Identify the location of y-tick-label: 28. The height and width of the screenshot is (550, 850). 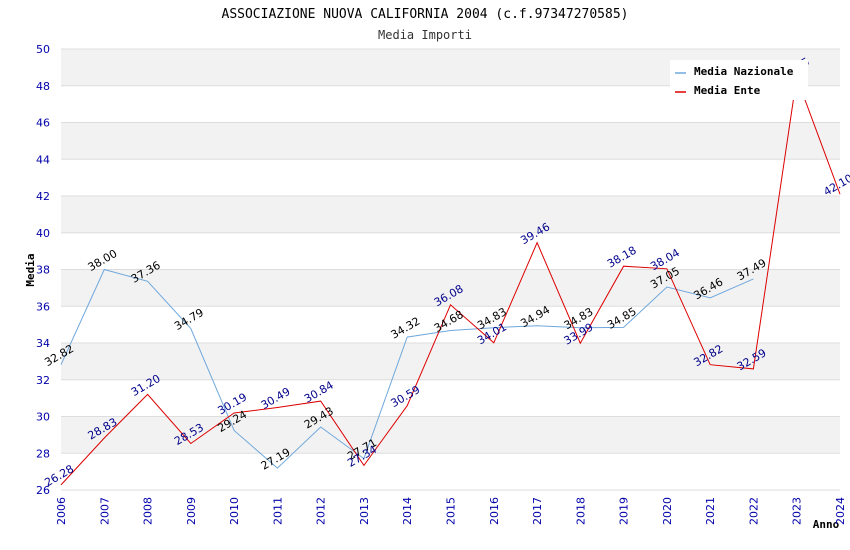
(43, 453).